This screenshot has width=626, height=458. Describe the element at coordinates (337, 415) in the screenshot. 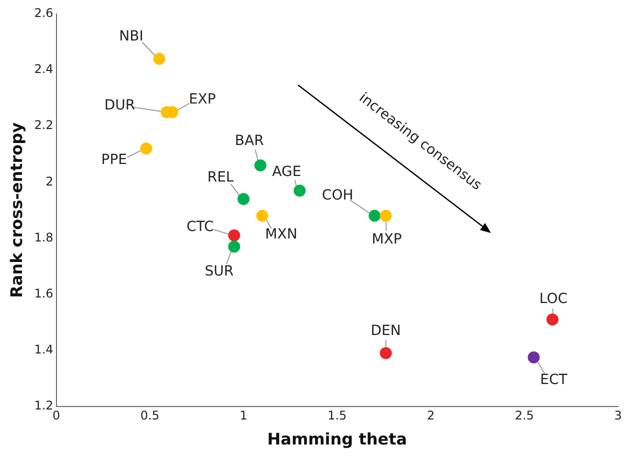

I see `x-tick-label: 1.5` at that location.